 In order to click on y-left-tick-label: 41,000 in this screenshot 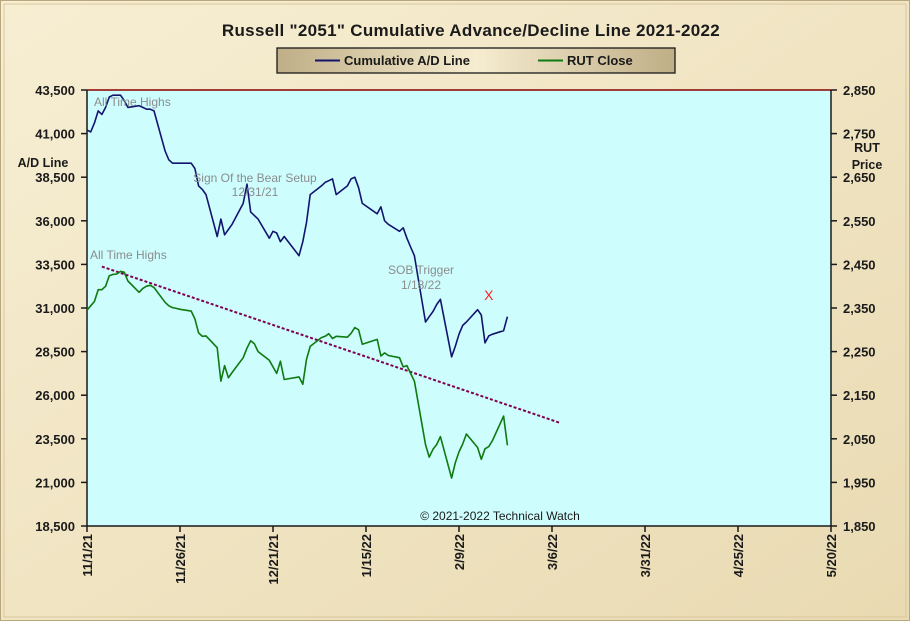, I will do `click(55, 134)`.